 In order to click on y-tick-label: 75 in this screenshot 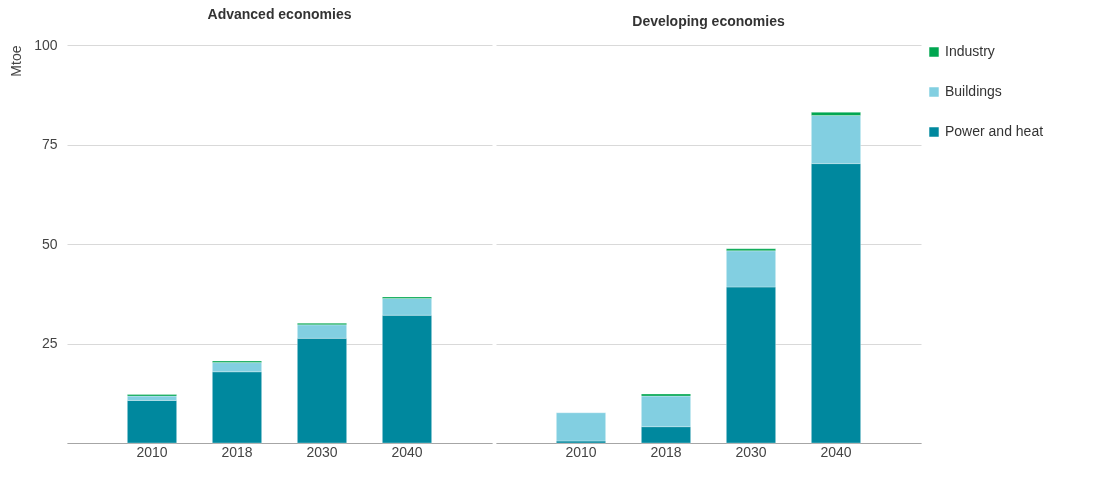, I will do `click(49, 144)`.